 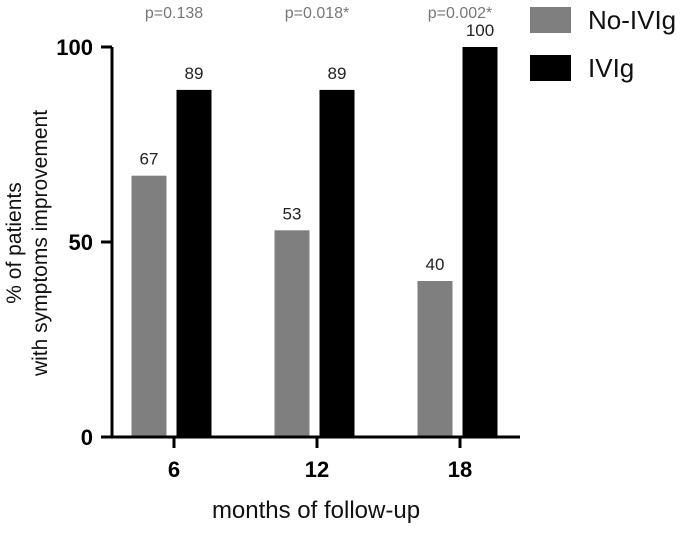 What do you see at coordinates (480, 30) in the screenshot?
I see `data-label-ivig-18: 100` at bounding box center [480, 30].